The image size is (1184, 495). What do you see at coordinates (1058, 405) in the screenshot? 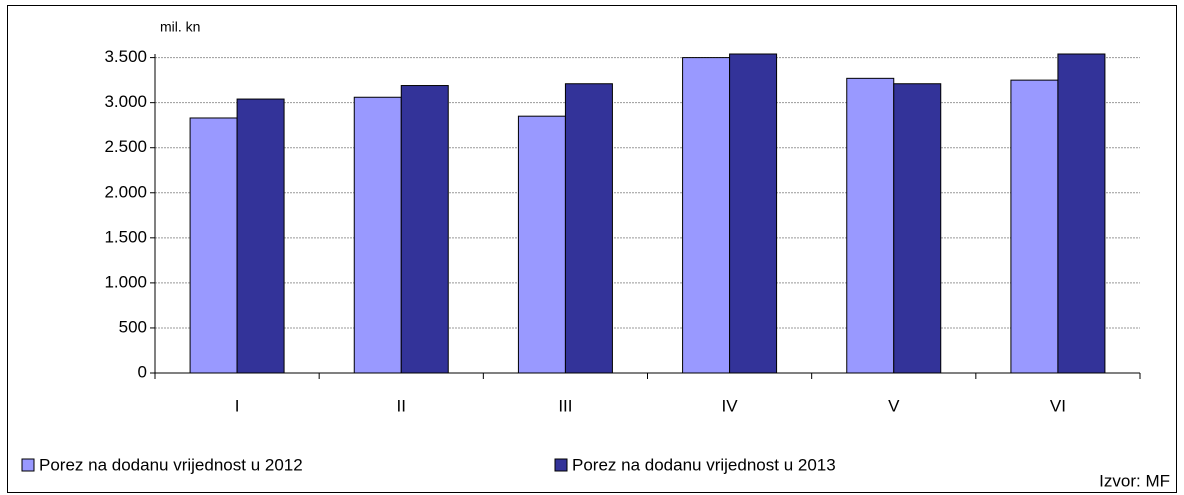
I see `x-tick-label: VI` at bounding box center [1058, 405].